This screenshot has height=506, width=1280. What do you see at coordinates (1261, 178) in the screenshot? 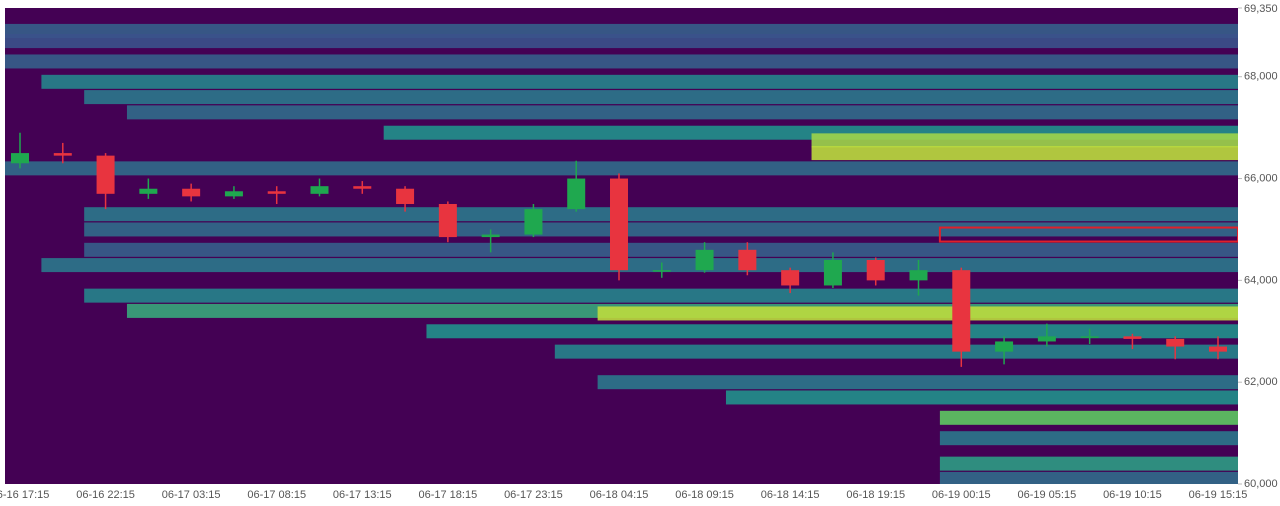
I see `y-tick-label: 66,000` at bounding box center [1261, 178].